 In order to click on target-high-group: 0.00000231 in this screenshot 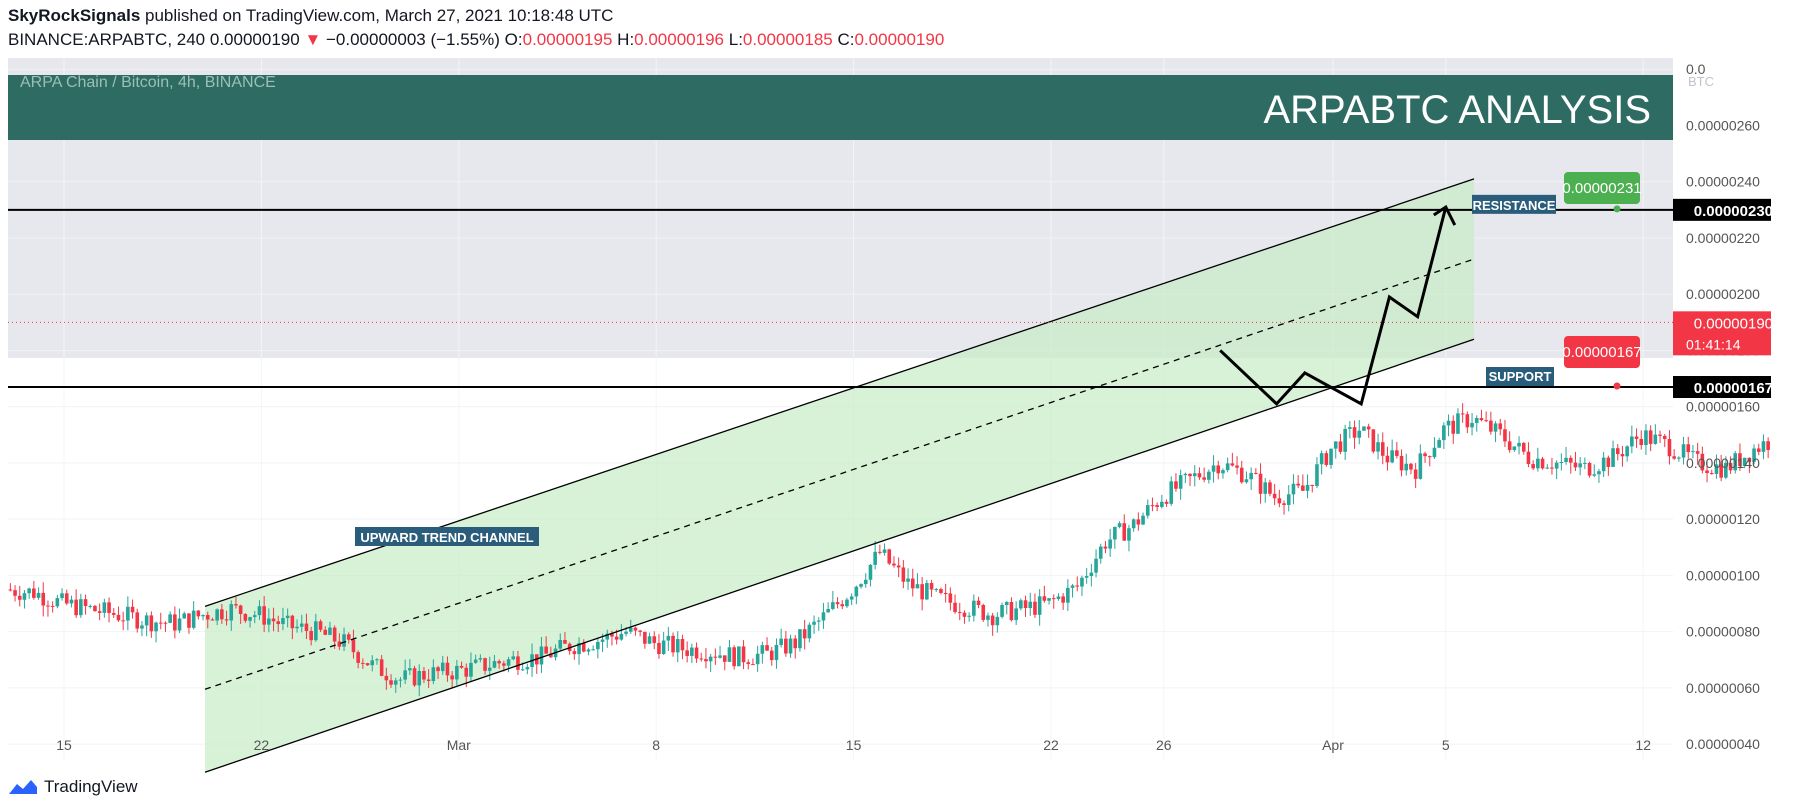, I will do `click(1602, 192)`.